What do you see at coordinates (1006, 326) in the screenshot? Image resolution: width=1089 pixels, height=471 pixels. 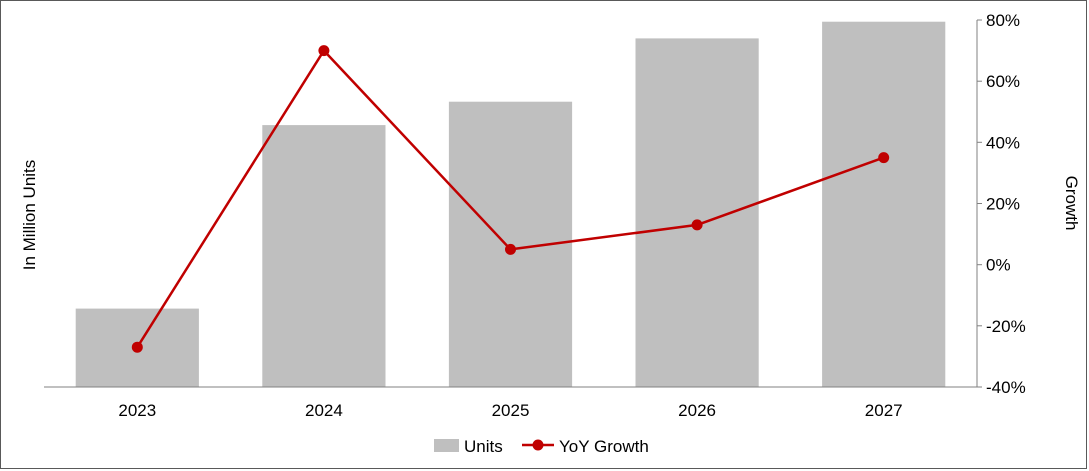 I see `right-y-tick-label: -20%` at bounding box center [1006, 326].